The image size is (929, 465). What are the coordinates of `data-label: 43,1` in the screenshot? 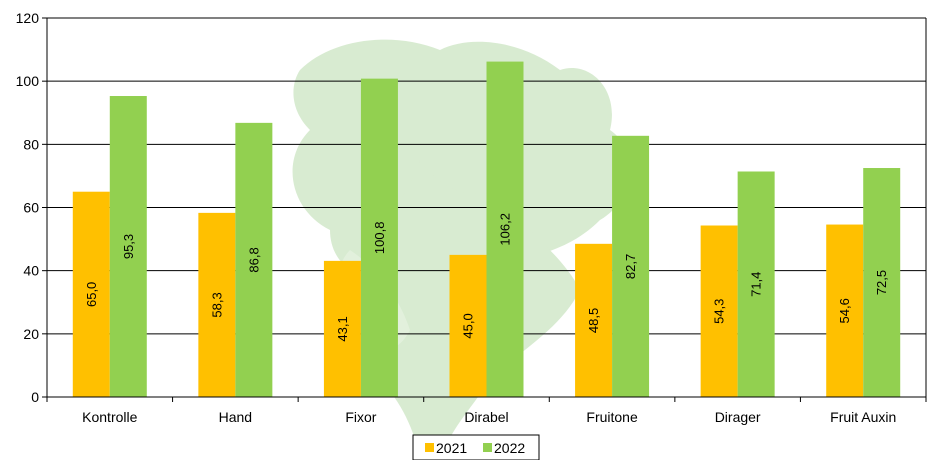 It's located at (342, 328).